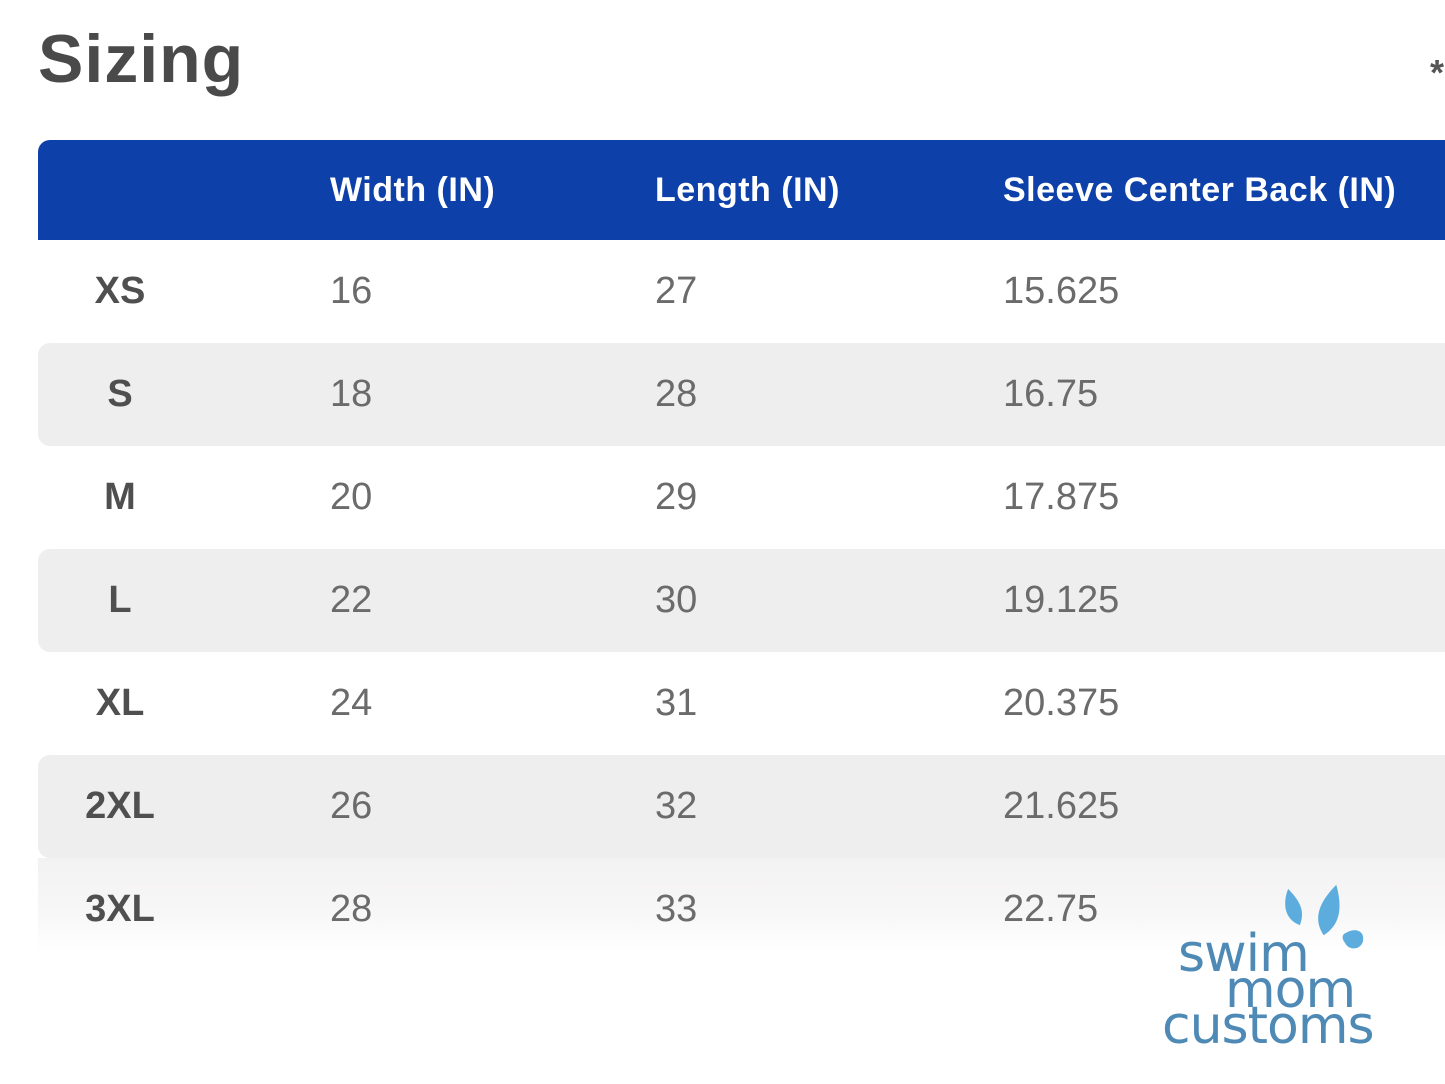 This screenshot has height=1084, width=1445. I want to click on table-row-s: S 18 28 16.75, so click(741, 394).